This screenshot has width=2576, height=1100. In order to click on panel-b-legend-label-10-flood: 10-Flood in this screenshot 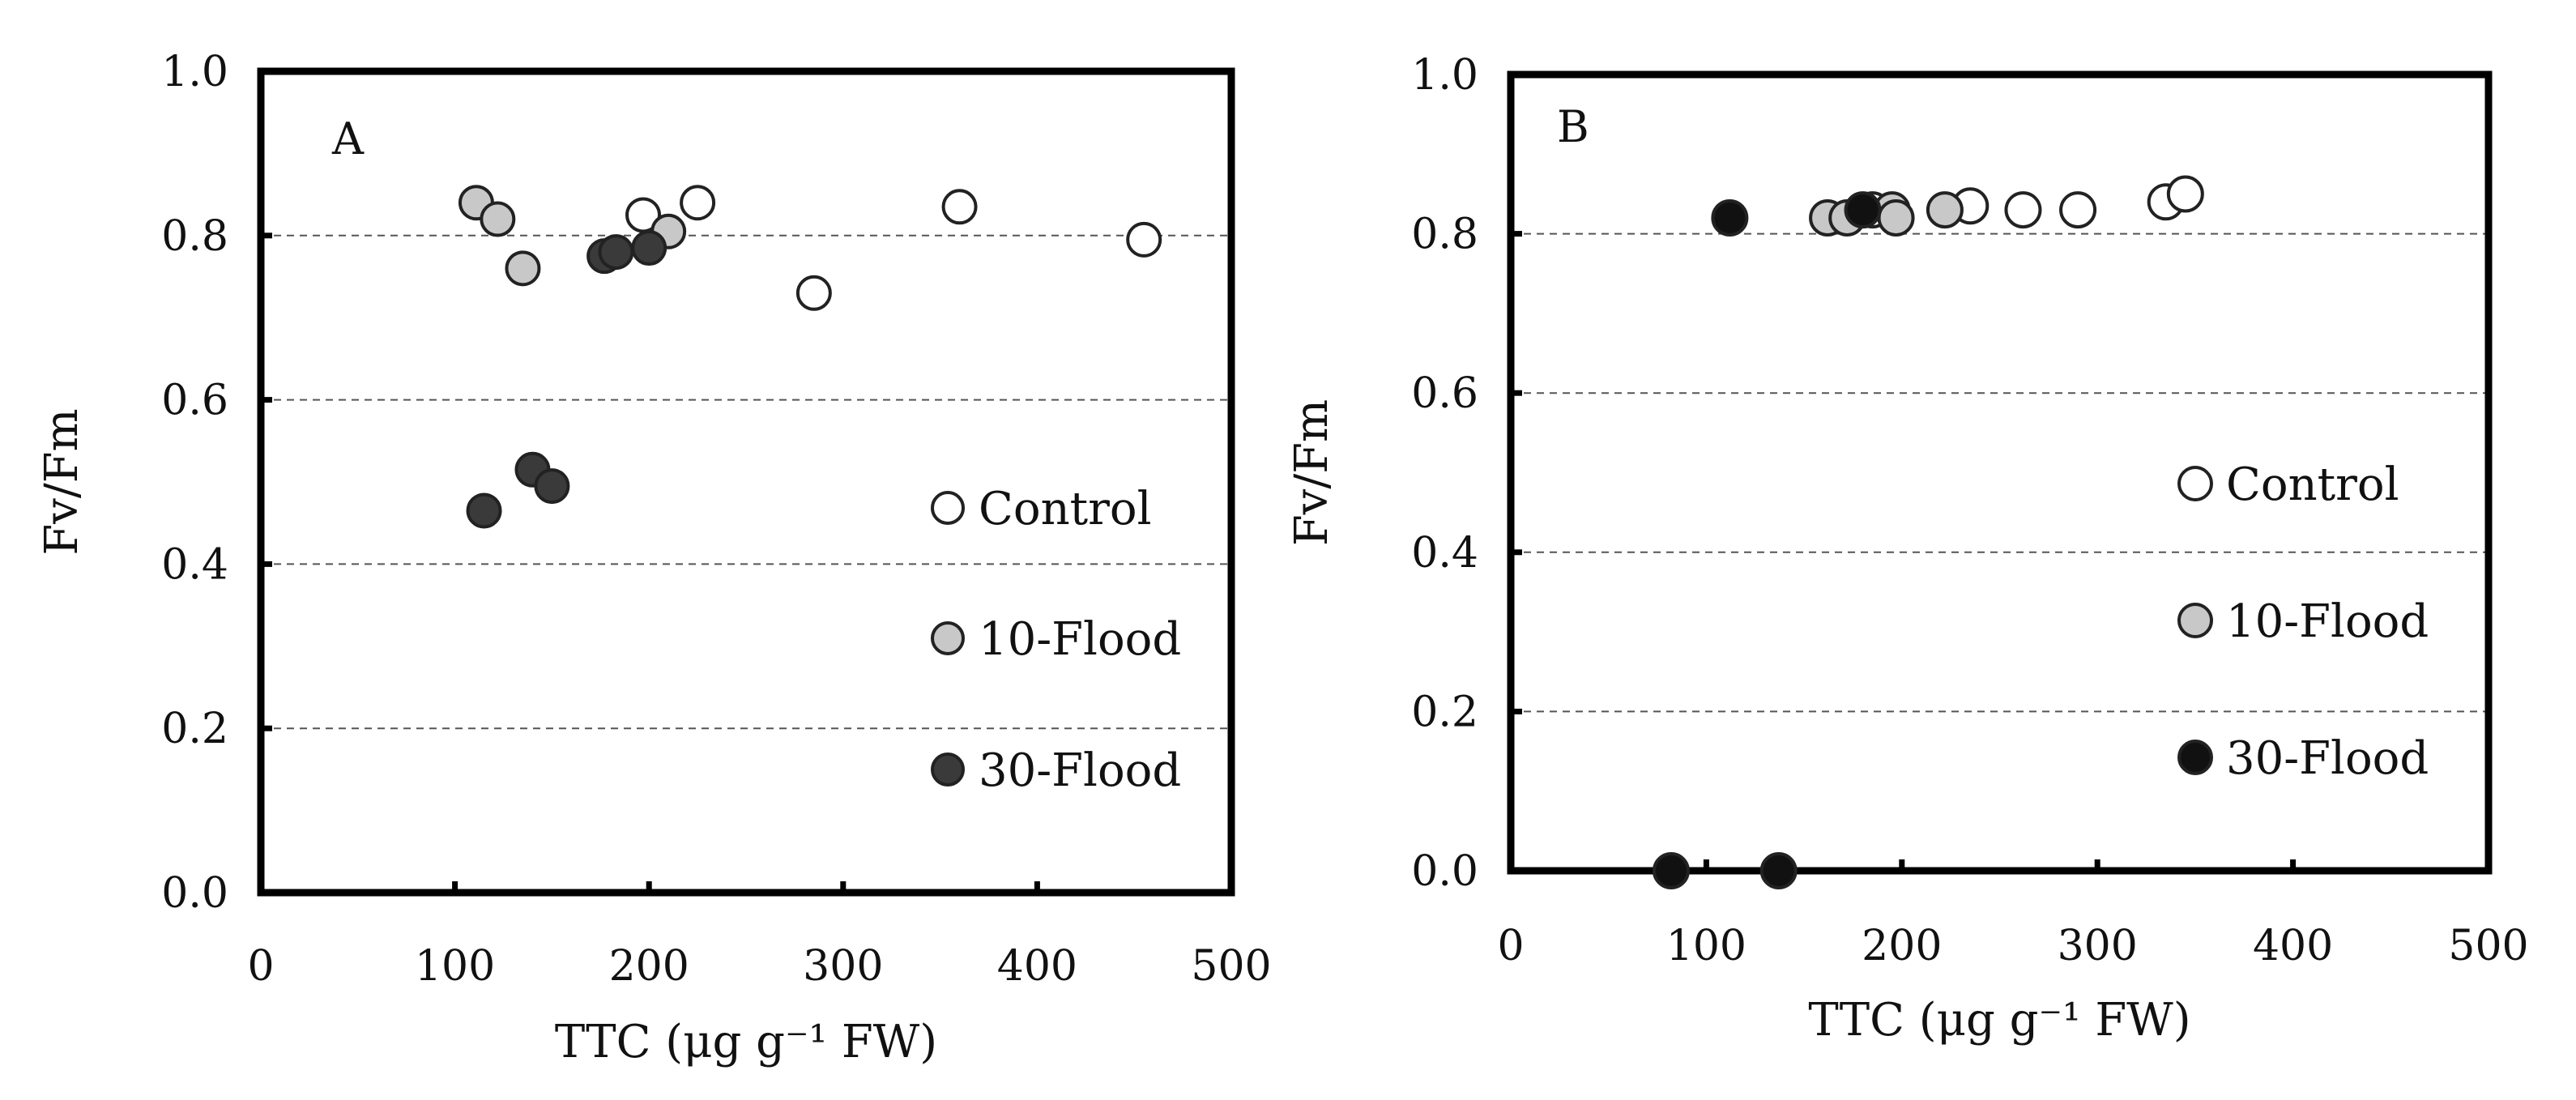, I will do `click(2327, 622)`.